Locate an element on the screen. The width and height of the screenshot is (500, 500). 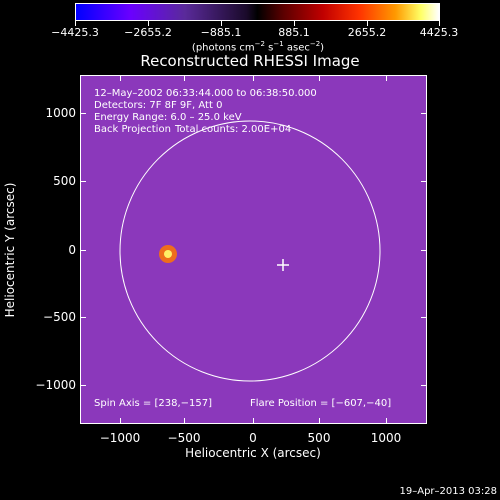
y-tick-label: 1000 is located at coordinates (60, 113).